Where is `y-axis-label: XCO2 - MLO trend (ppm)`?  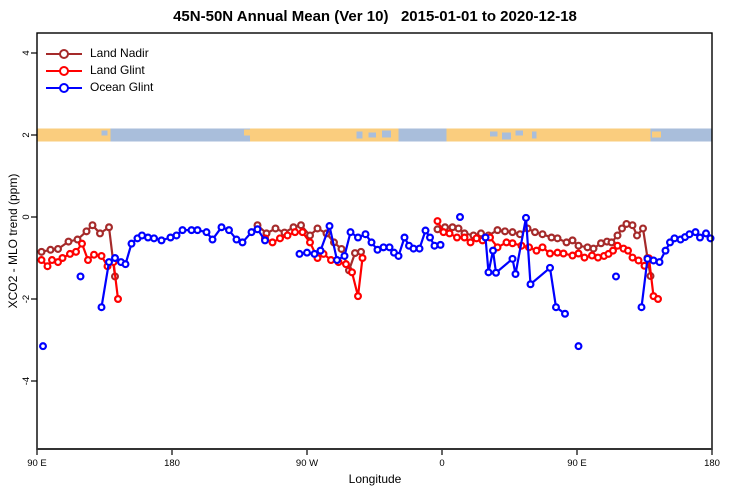 y-axis-label: XCO2 - MLO trend (ppm) is located at coordinates (13, 241).